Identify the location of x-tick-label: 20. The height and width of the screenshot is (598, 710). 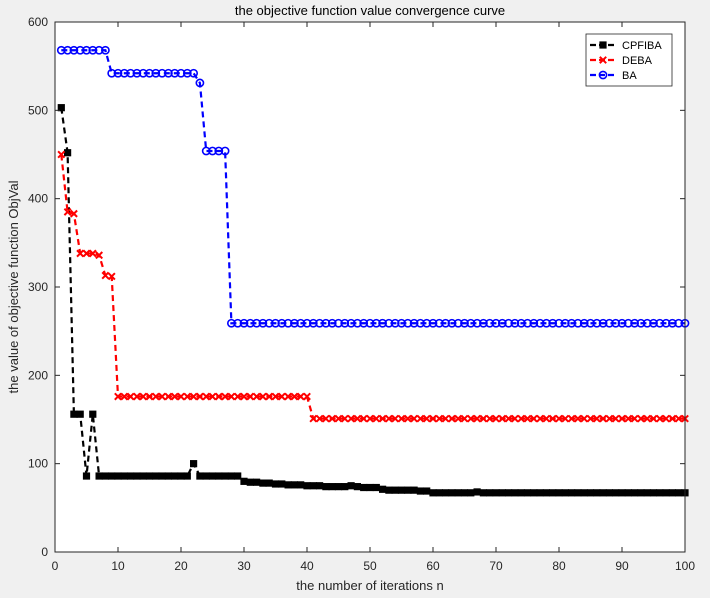
(181, 566).